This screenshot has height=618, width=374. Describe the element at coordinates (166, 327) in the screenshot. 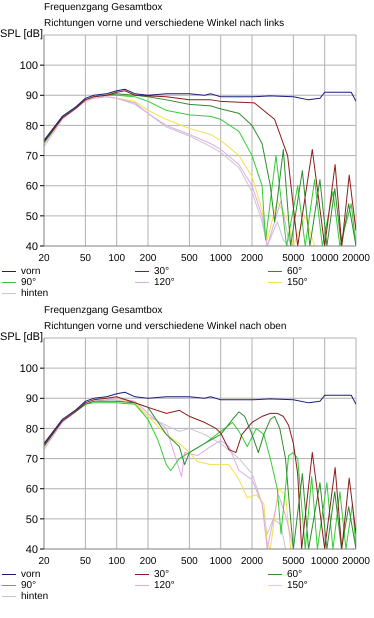

I see `chart-subtitle: Richtungen vorne und verschiedene Winkel nach oben` at that location.